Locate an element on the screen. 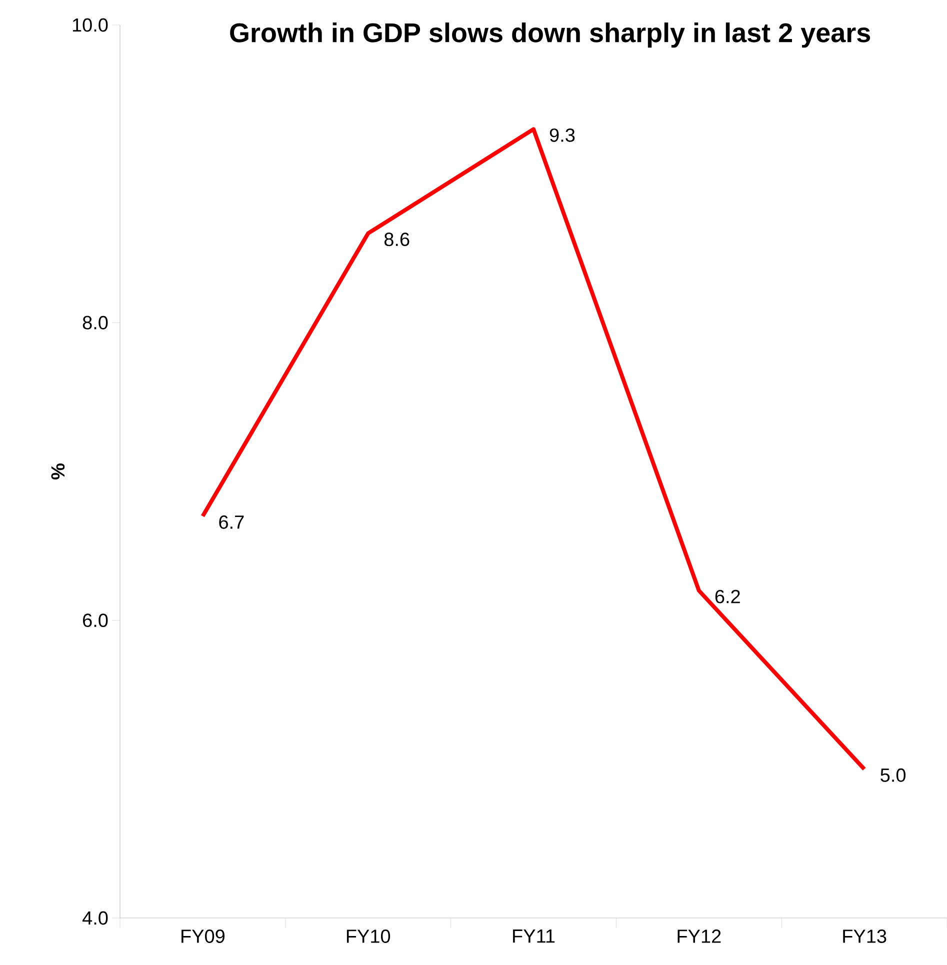 The width and height of the screenshot is (947, 965). y-axis-title: % is located at coordinates (58, 472).